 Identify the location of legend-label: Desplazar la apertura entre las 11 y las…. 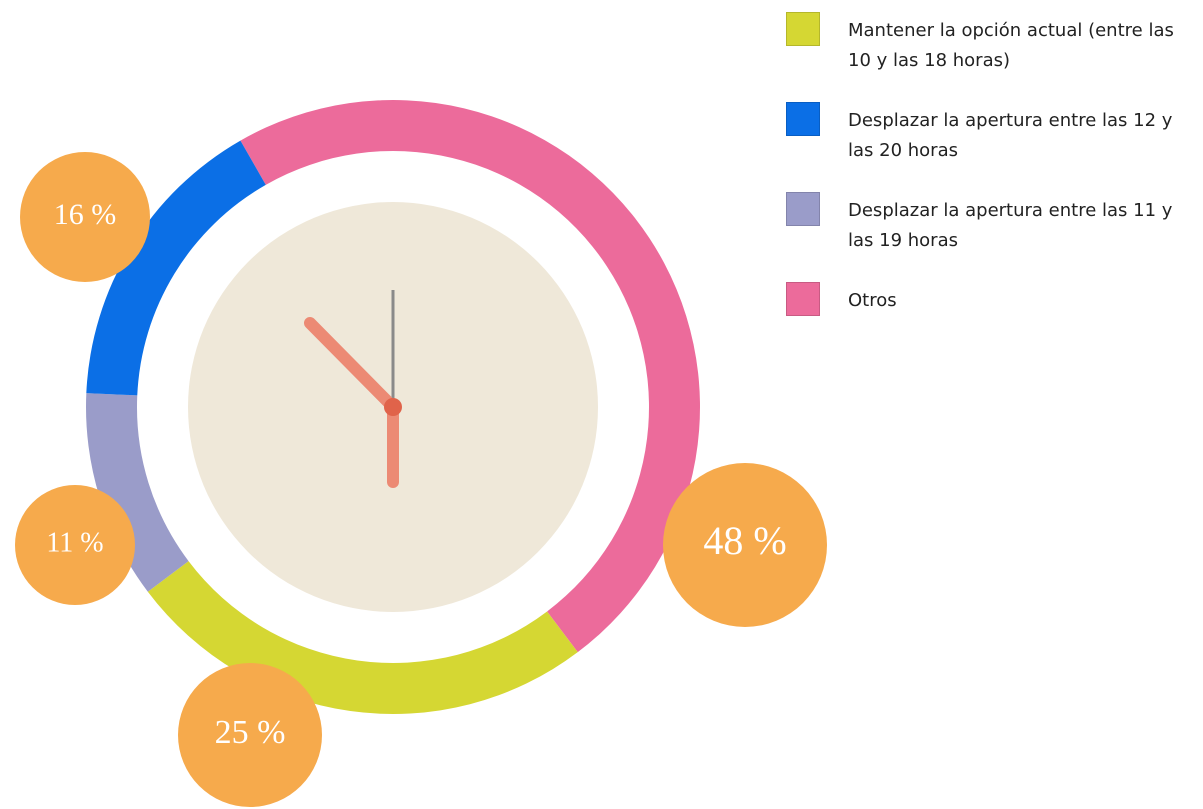
(1010, 225).